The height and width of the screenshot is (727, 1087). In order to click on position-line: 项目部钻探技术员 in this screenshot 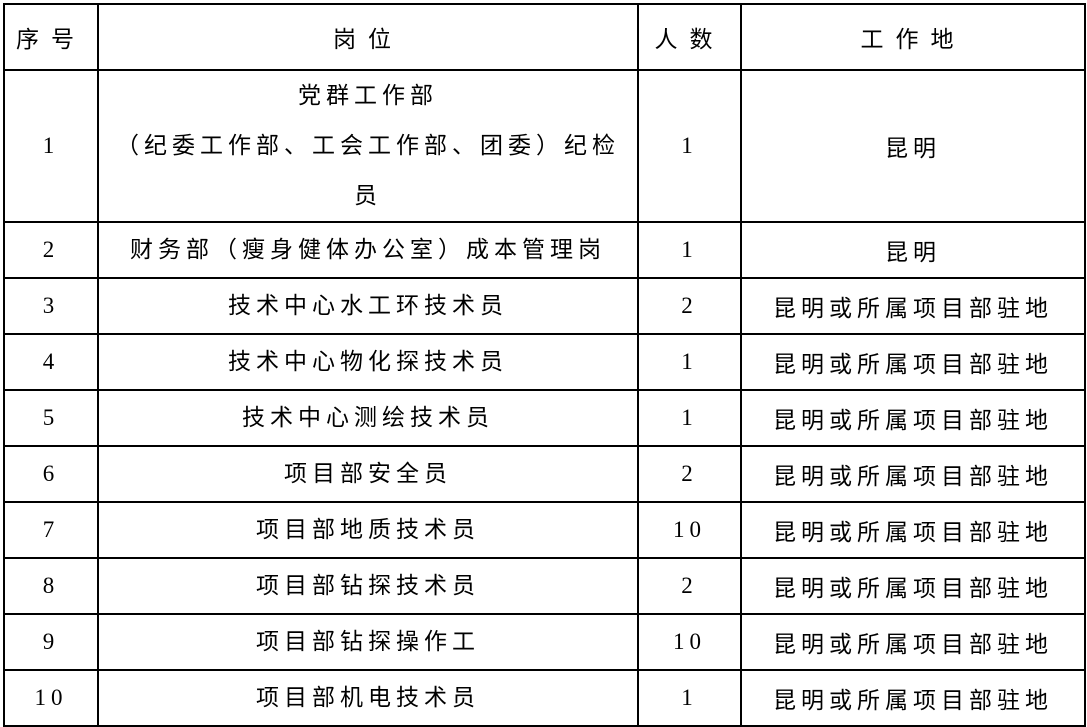, I will do `click(368, 586)`.